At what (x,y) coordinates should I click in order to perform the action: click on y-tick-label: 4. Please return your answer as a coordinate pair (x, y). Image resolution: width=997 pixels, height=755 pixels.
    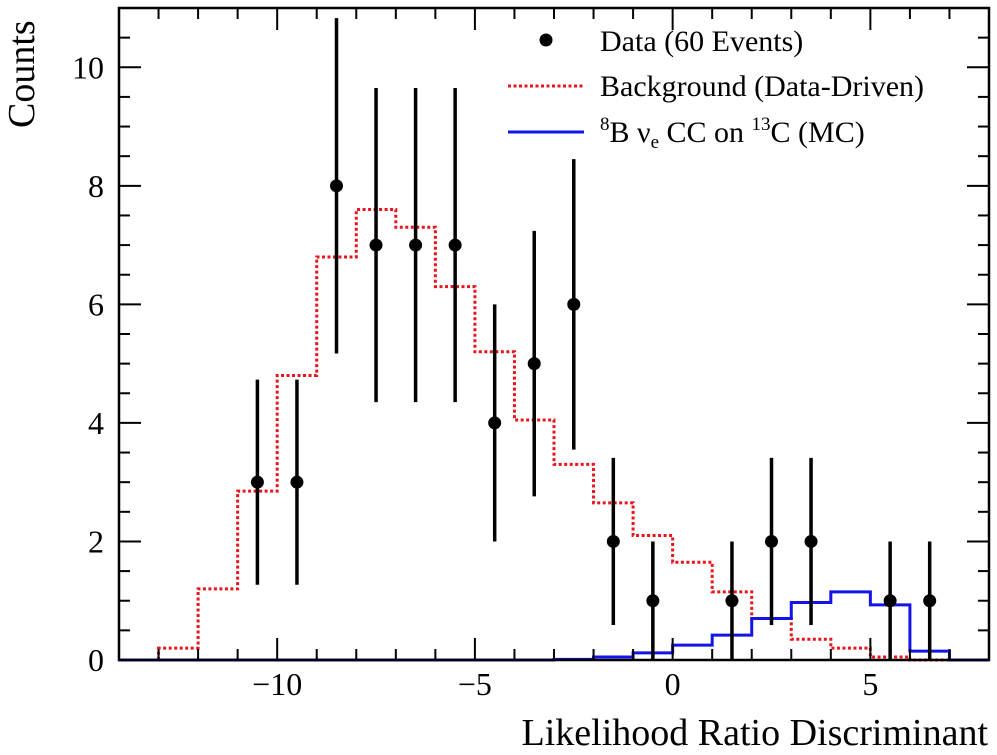
    Looking at the image, I should click on (96, 423).